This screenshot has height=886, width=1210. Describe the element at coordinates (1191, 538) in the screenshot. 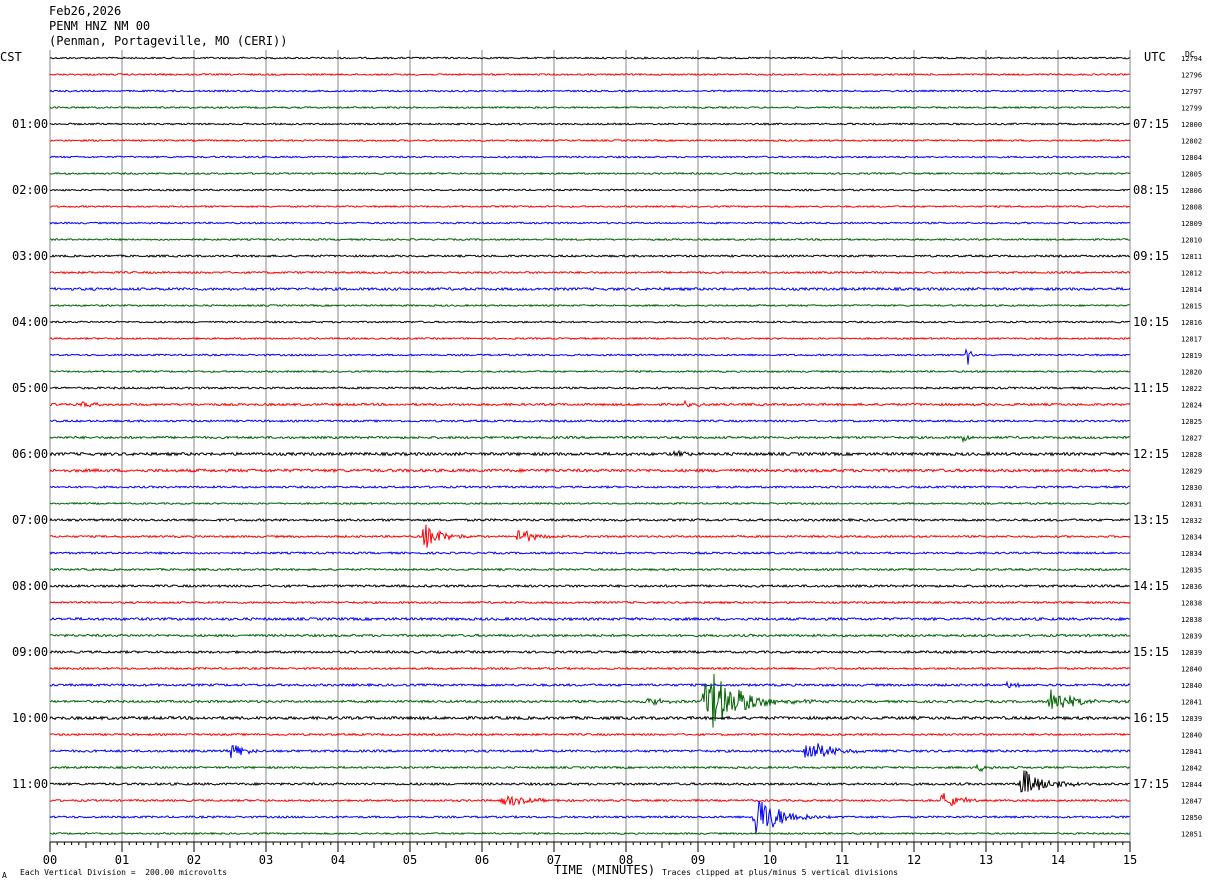

I see `trace-dc-label-29: 12834` at that location.